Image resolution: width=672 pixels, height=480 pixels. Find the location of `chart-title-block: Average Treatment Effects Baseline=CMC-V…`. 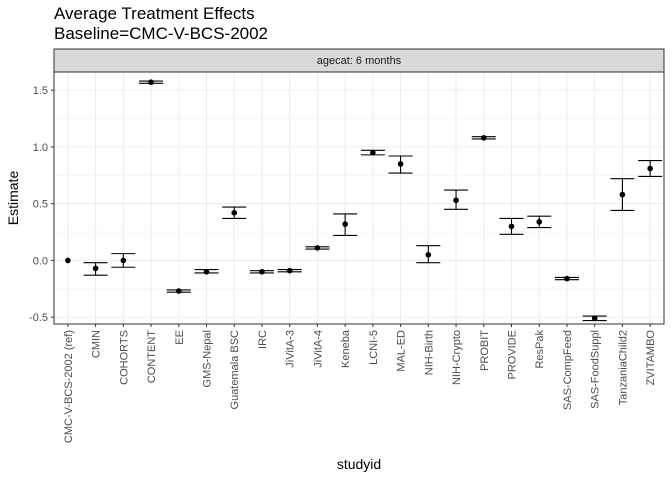

chart-title-block: Average Treatment Effects Baseline=CMC-V… is located at coordinates (161, 24).